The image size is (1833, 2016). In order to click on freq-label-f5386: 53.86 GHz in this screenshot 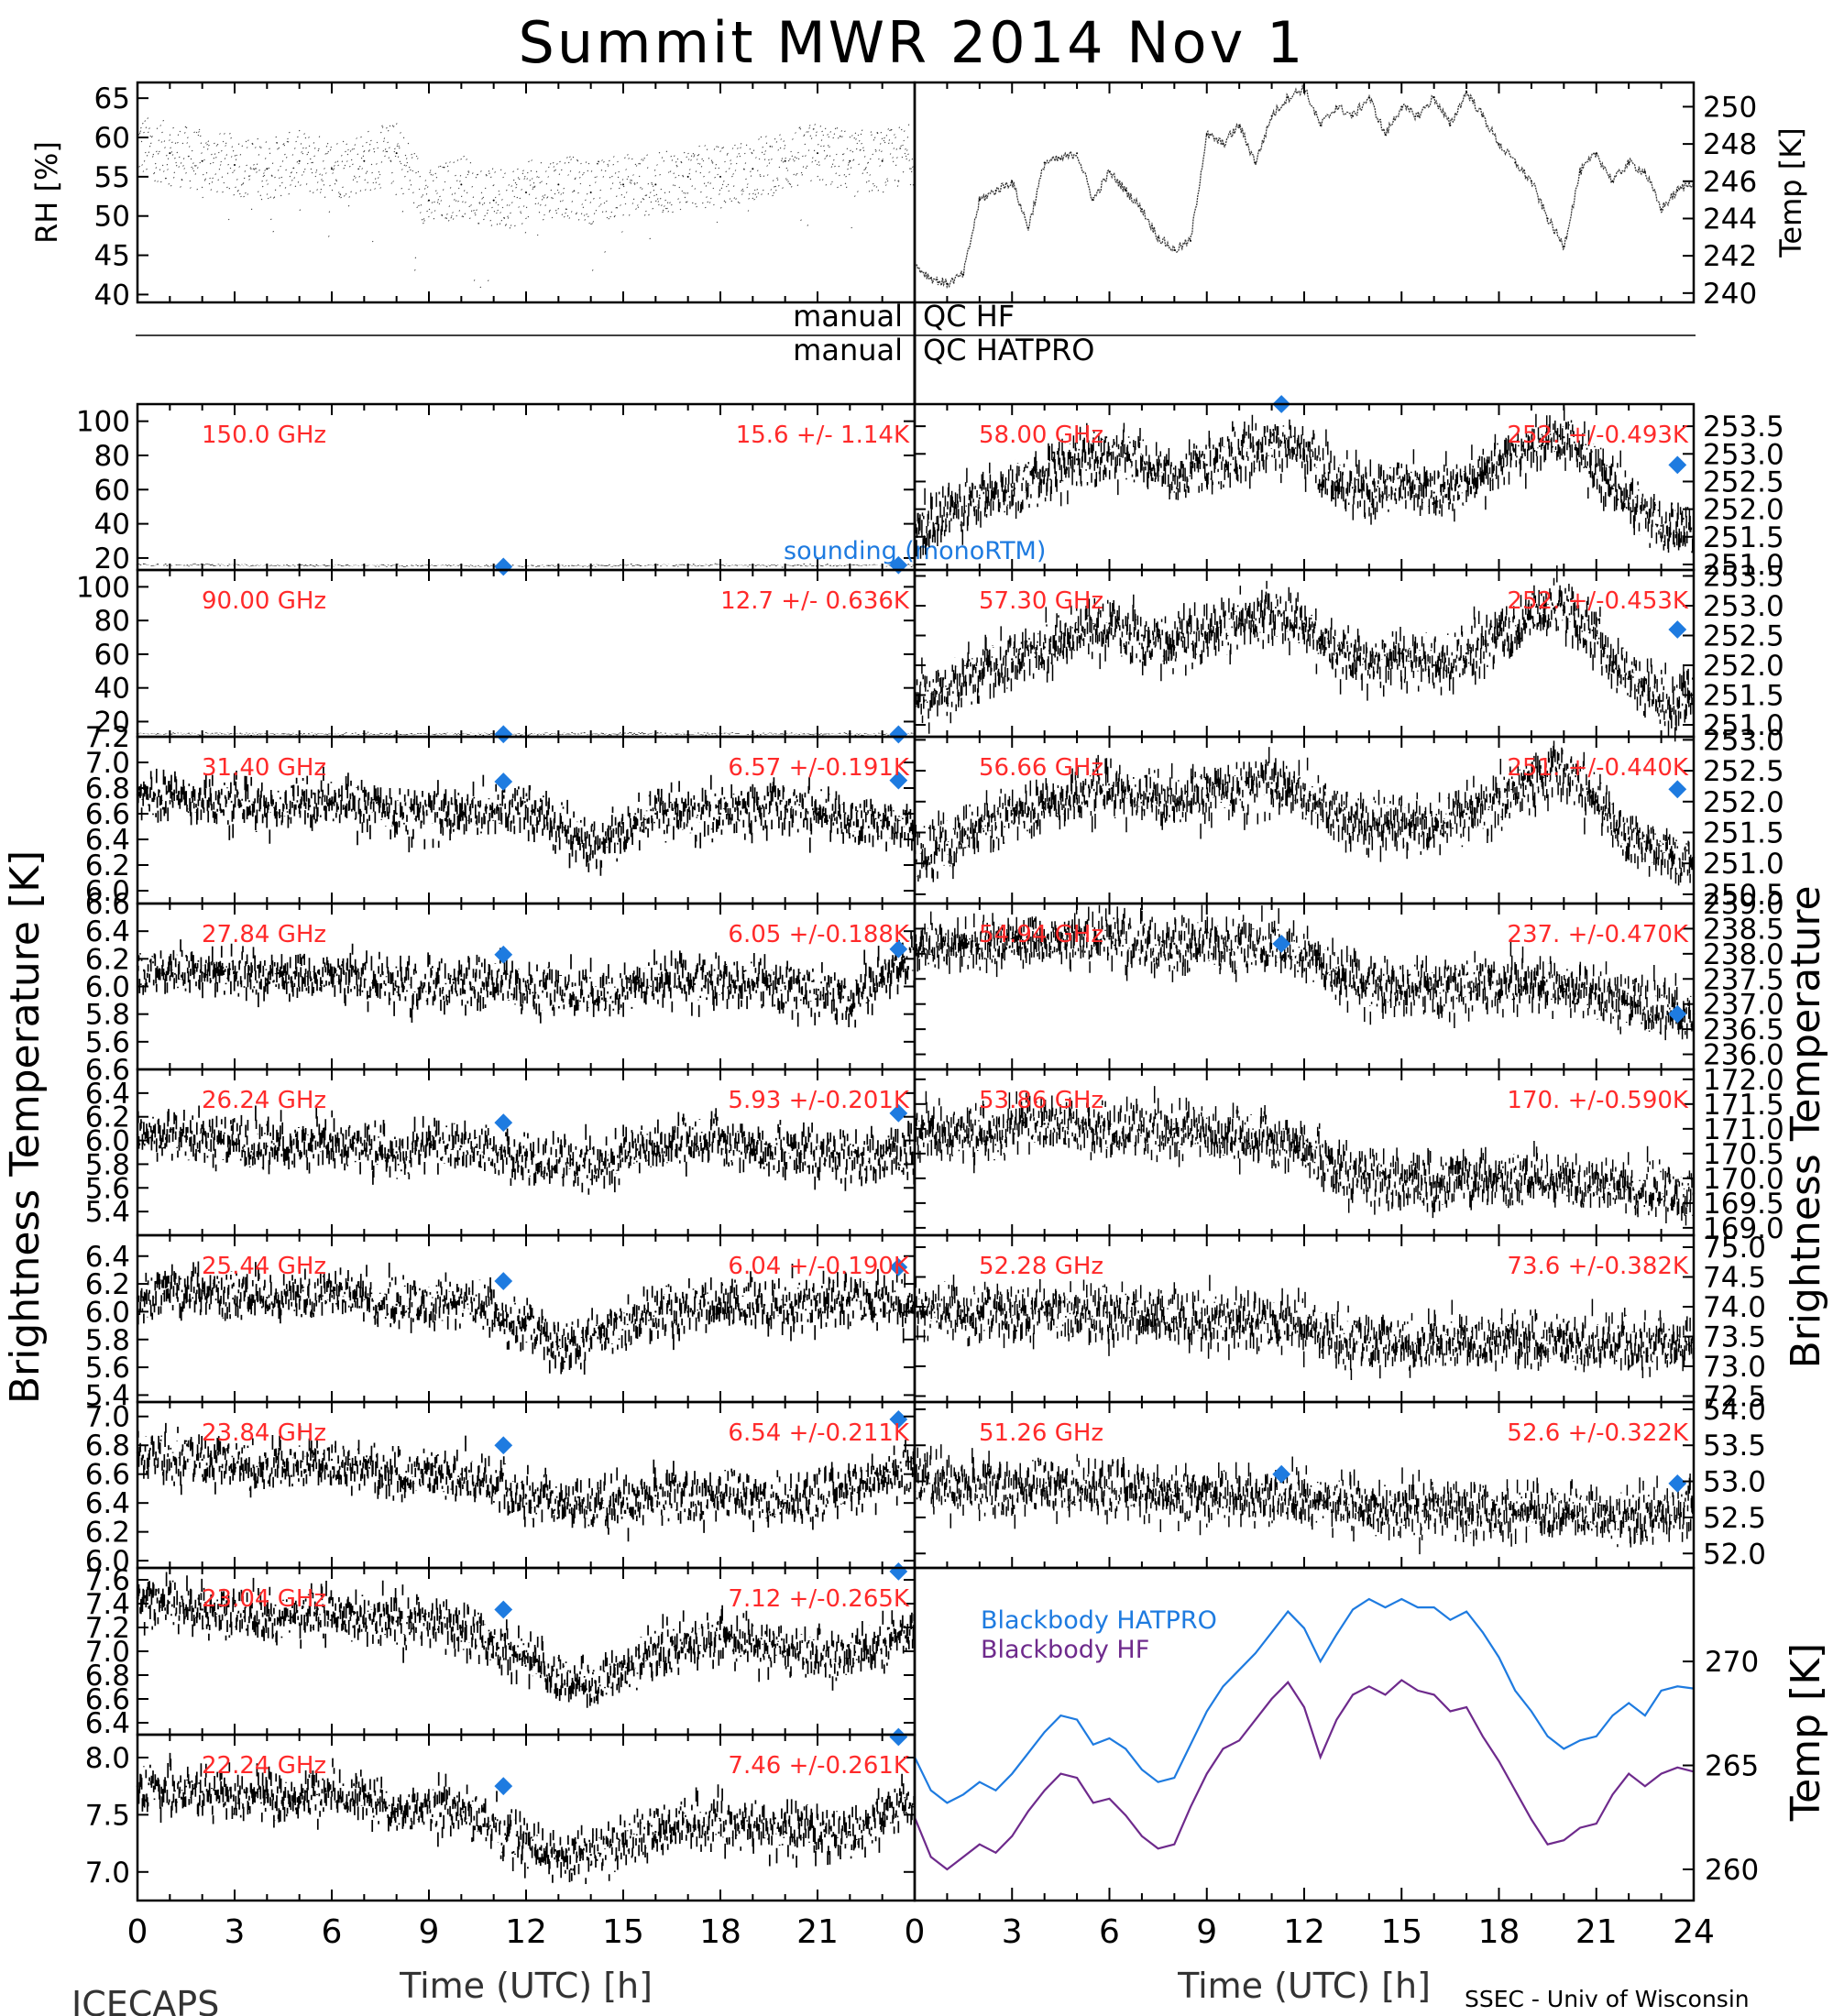, I will do `click(1041, 1100)`.